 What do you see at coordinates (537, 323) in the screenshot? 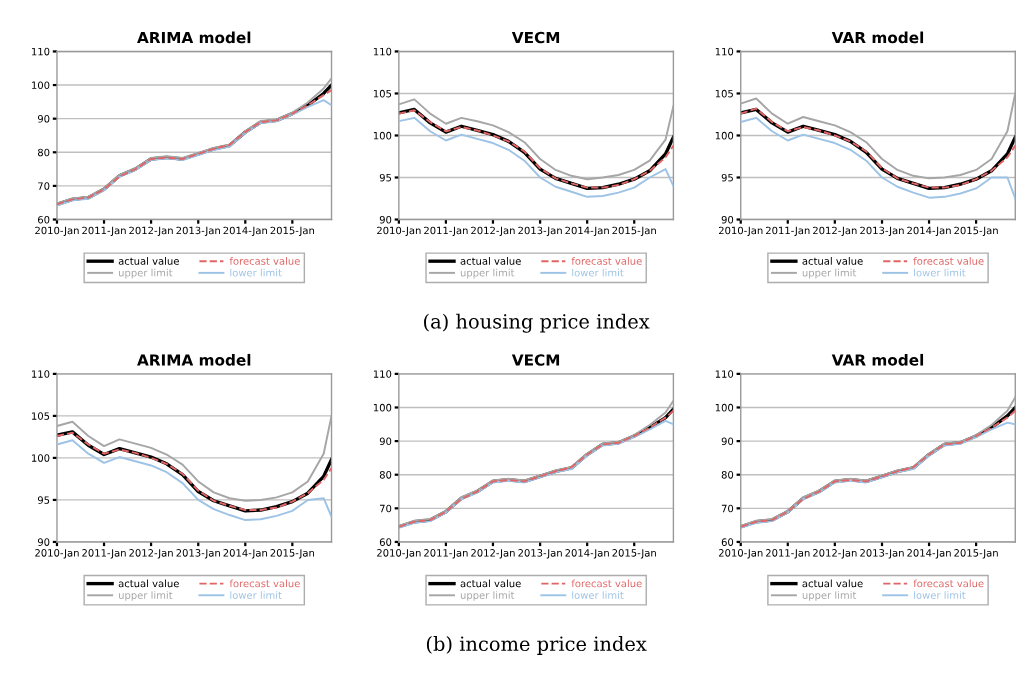
I see `text: (a) housing price index` at bounding box center [537, 323].